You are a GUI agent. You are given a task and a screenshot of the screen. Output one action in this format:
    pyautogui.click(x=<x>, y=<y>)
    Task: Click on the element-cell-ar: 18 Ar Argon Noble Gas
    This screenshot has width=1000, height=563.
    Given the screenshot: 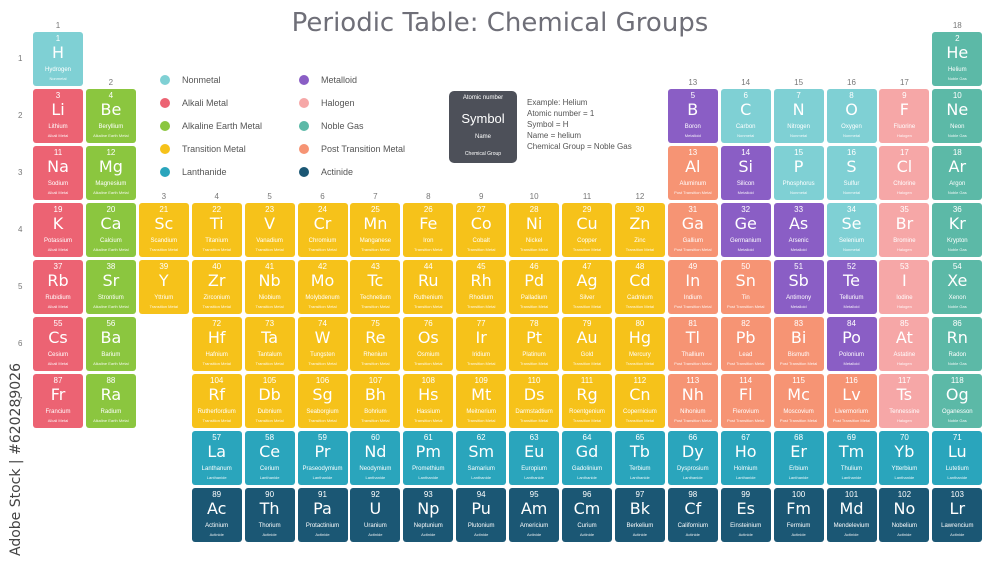 What is the action you would take?
    pyautogui.click(x=957, y=173)
    